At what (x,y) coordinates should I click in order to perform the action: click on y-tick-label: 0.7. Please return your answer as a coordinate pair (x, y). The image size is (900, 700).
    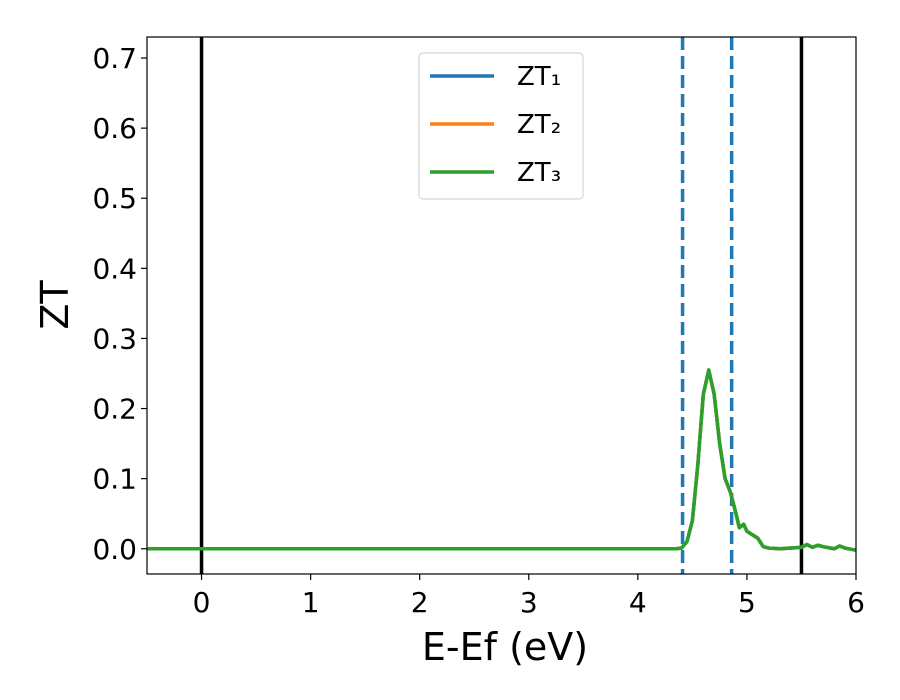
    Looking at the image, I should click on (114, 58).